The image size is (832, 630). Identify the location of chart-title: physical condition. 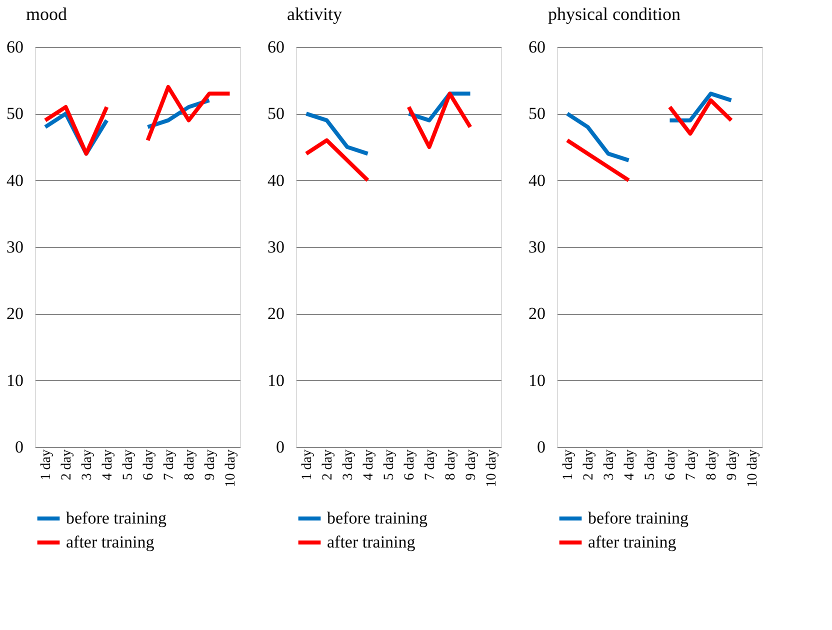
(614, 14).